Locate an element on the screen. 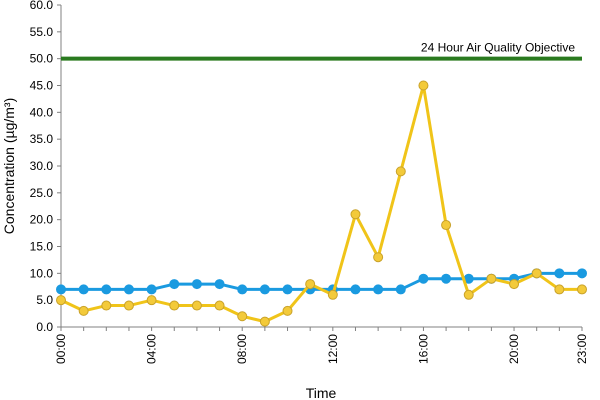  y-axis-label: Concentration (µg/m³) is located at coordinates (9, 166).